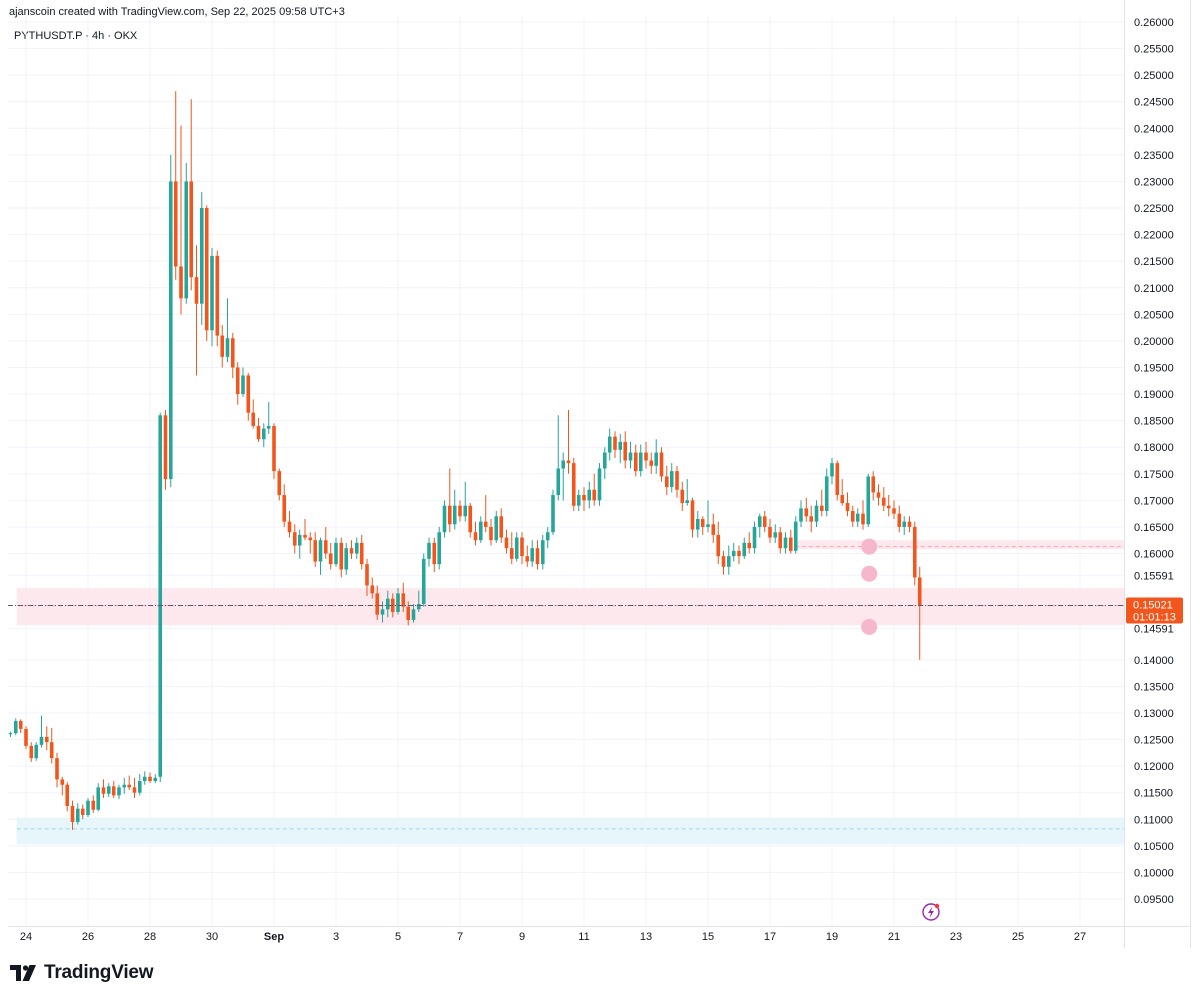 Image resolution: width=1200 pixels, height=999 pixels. I want to click on x-tick-label: 26, so click(88, 937).